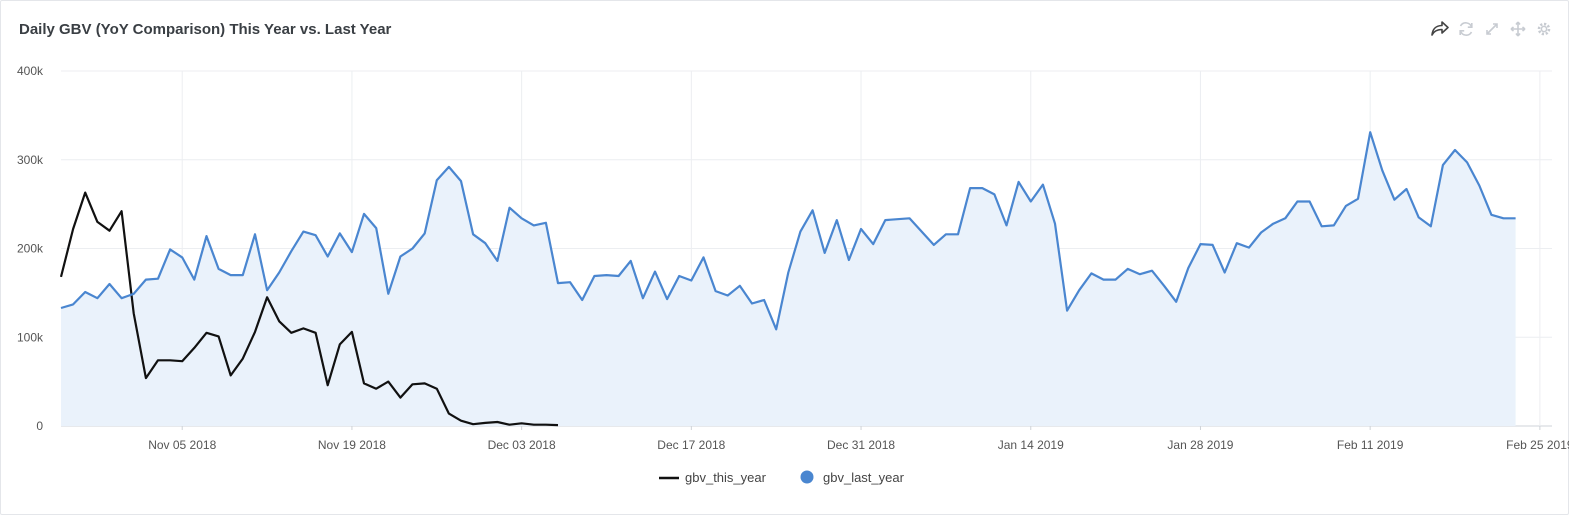 Image resolution: width=1569 pixels, height=515 pixels. I want to click on expand-icon, so click(1492, 29).